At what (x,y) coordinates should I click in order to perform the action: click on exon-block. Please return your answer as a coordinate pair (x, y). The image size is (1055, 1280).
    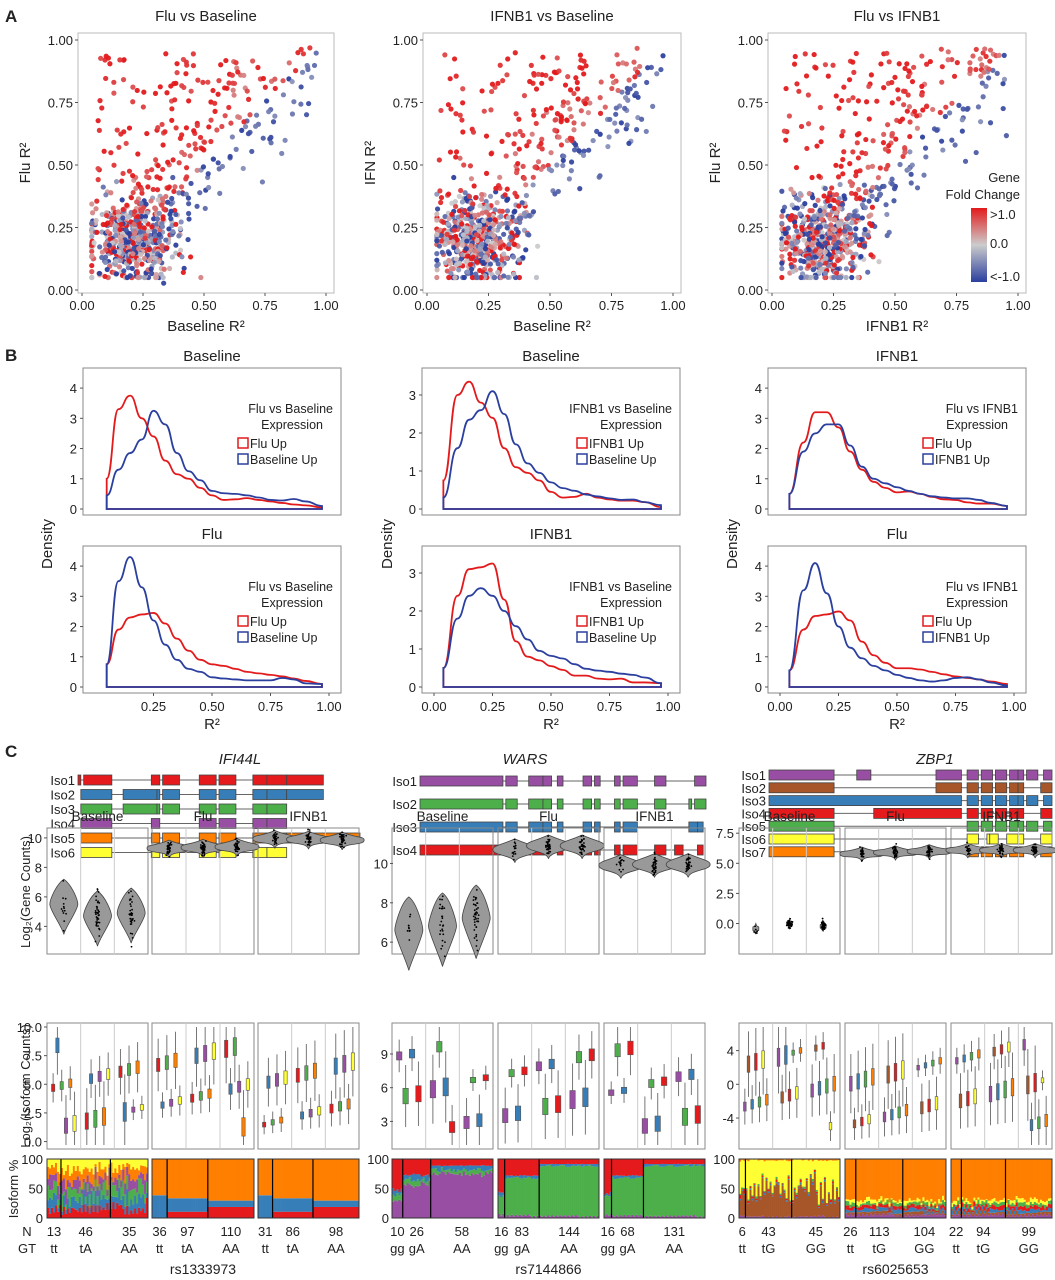
    Looking at the image, I should click on (560, 804).